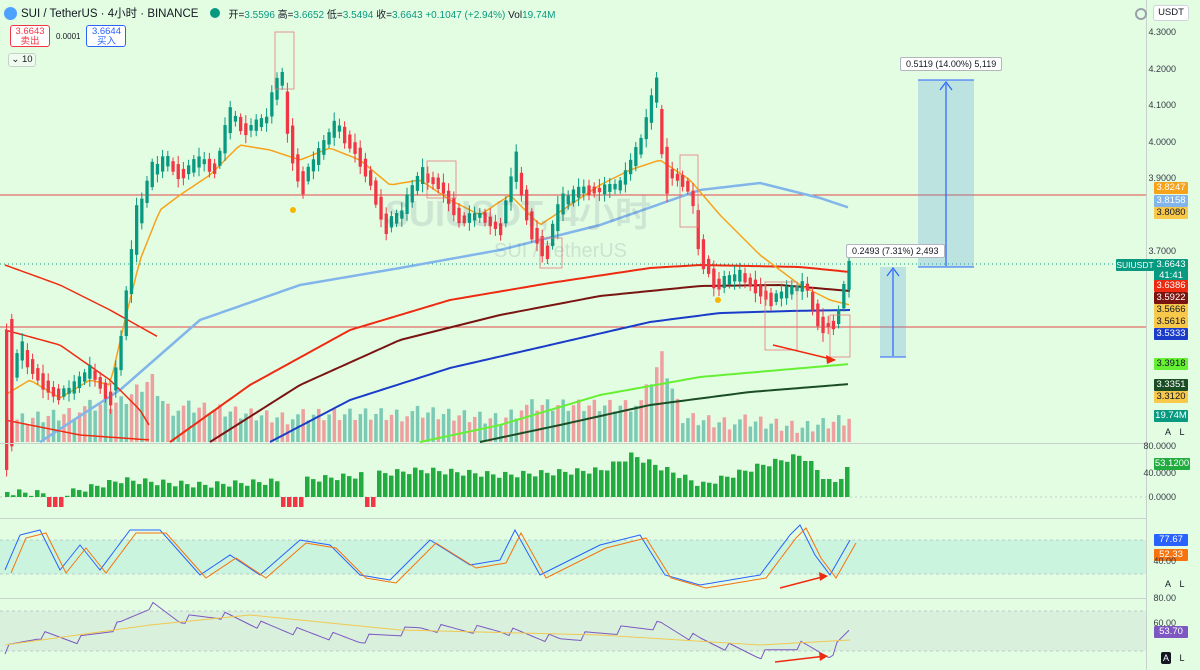 This screenshot has width=1200, height=670. What do you see at coordinates (215, 13) in the screenshot?
I see `market-open-icon` at bounding box center [215, 13].